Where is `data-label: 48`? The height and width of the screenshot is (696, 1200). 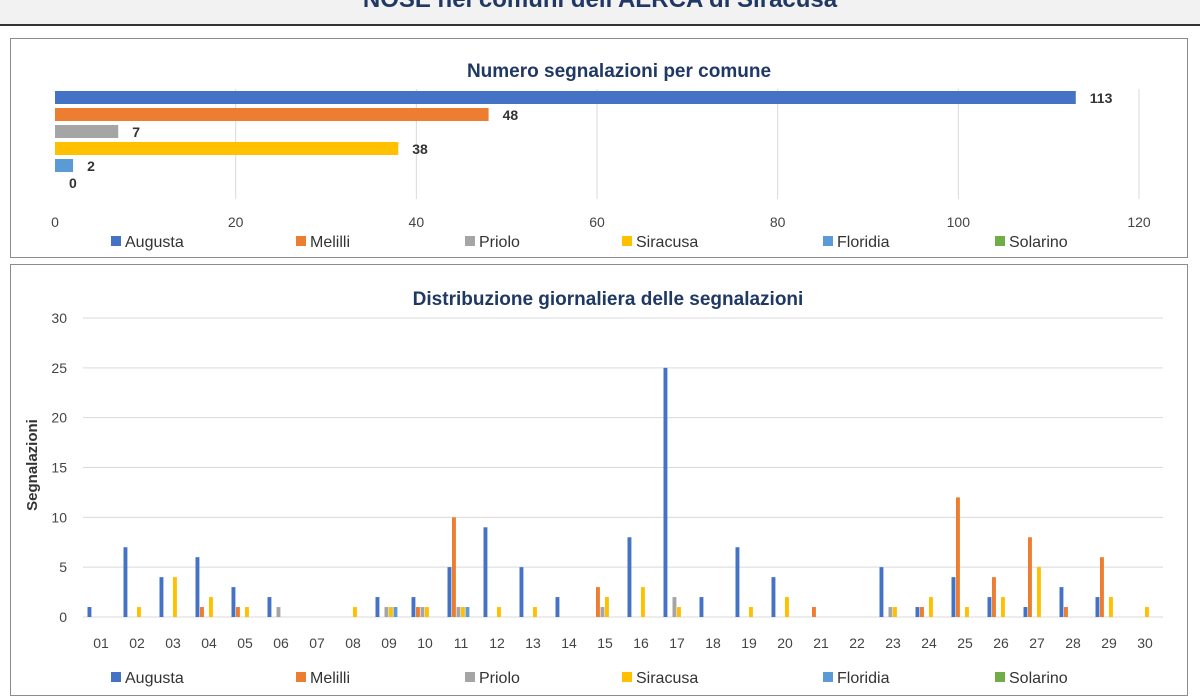
data-label: 48 is located at coordinates (511, 115).